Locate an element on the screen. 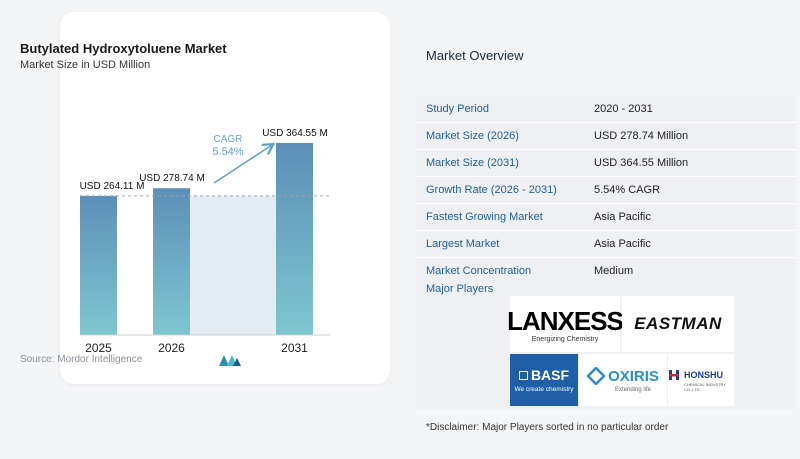  oxiris-logo: OXIRIS Extending life is located at coordinates (623, 380).